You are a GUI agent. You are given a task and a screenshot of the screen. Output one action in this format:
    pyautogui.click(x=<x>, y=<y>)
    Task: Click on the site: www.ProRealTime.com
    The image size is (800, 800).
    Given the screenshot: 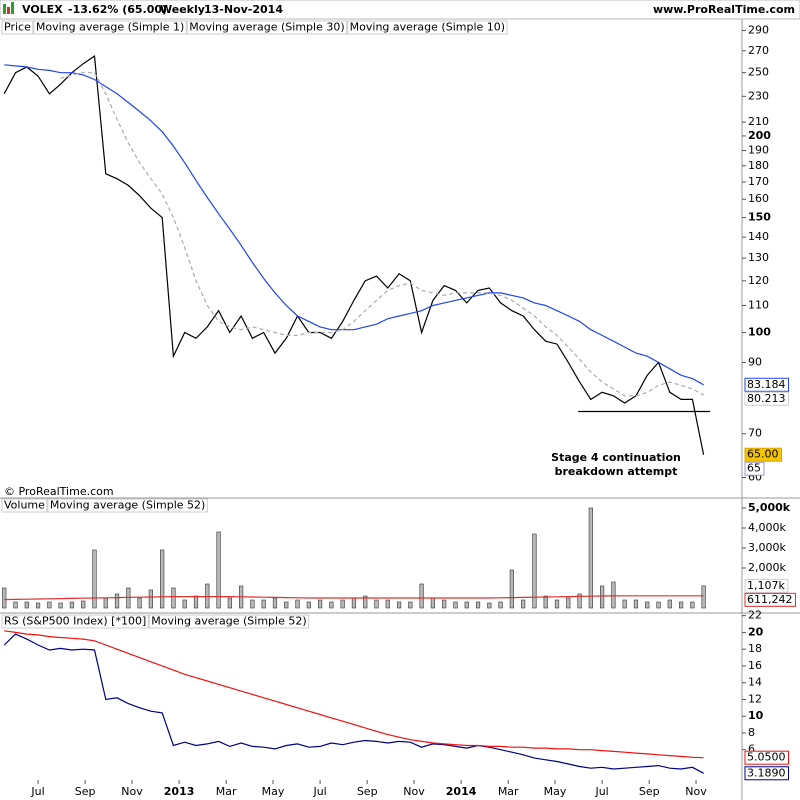 What is the action you would take?
    pyautogui.click(x=724, y=9)
    